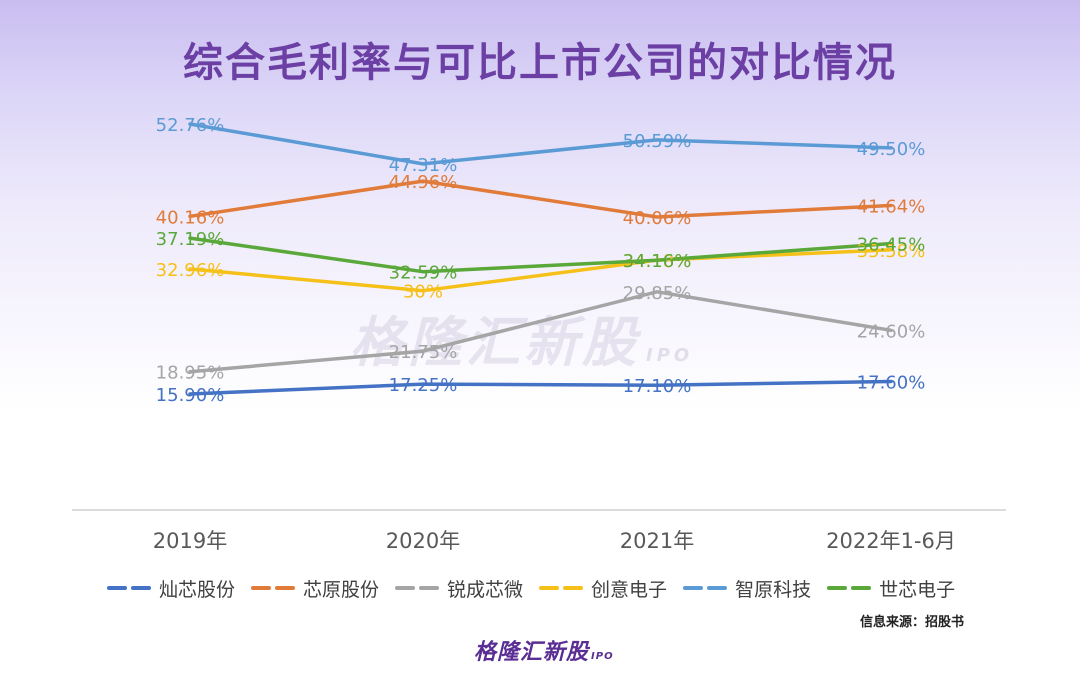 This screenshot has height=687, width=1080. I want to click on brand-sub: IPO, so click(602, 656).